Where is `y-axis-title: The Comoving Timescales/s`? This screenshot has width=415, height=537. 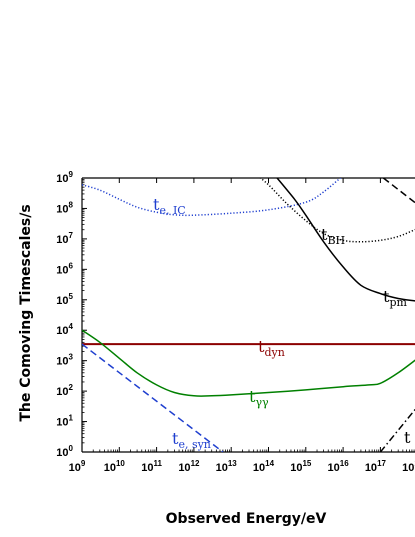 y-axis-title: The Comoving Timescales/s is located at coordinates (26, 312).